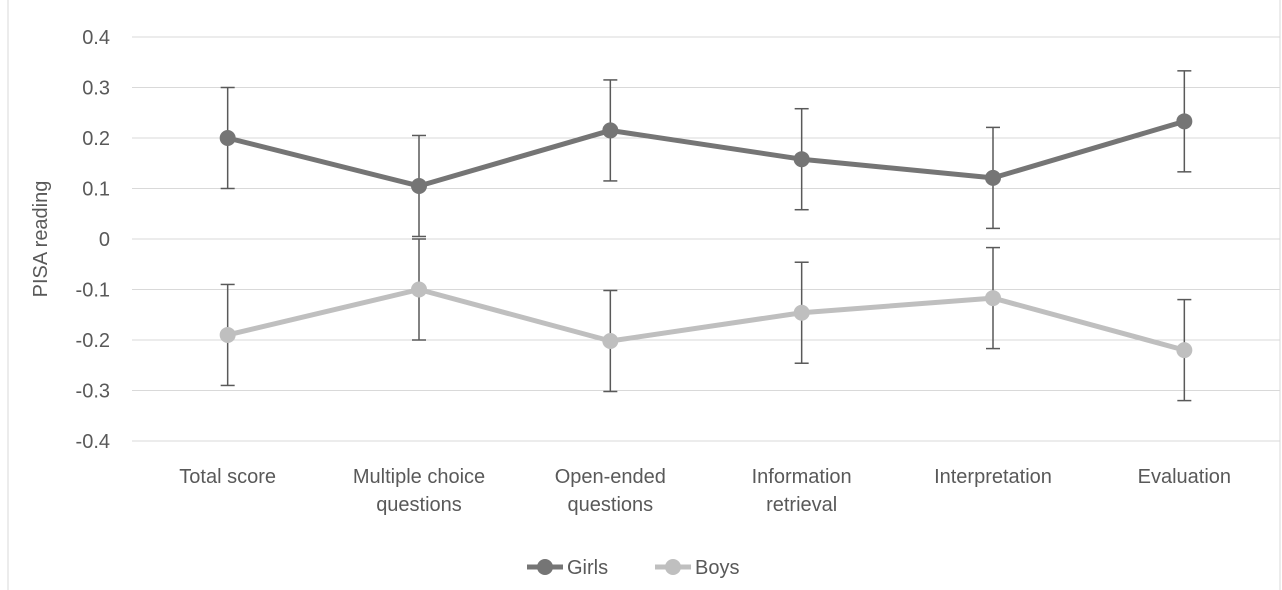  What do you see at coordinates (93, 291) in the screenshot?
I see `y-tick-label: -0.1` at bounding box center [93, 291].